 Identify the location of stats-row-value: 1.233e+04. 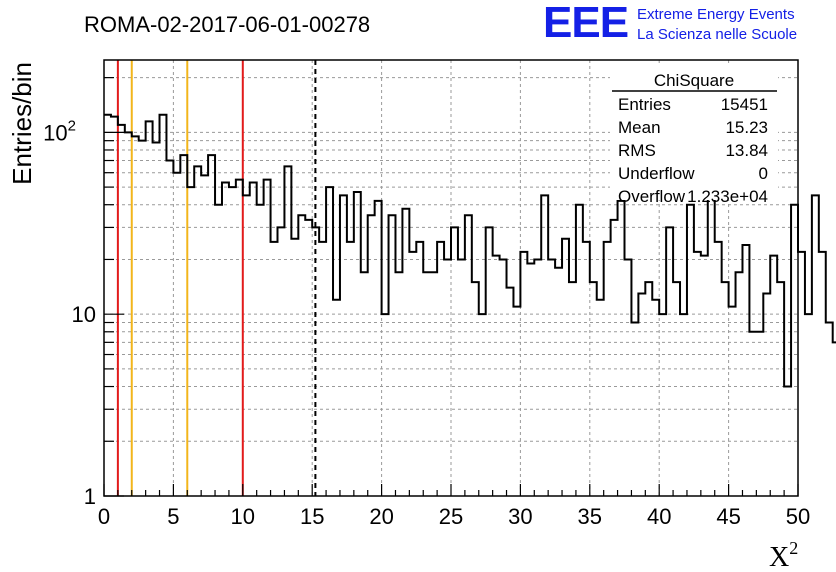
(727, 196).